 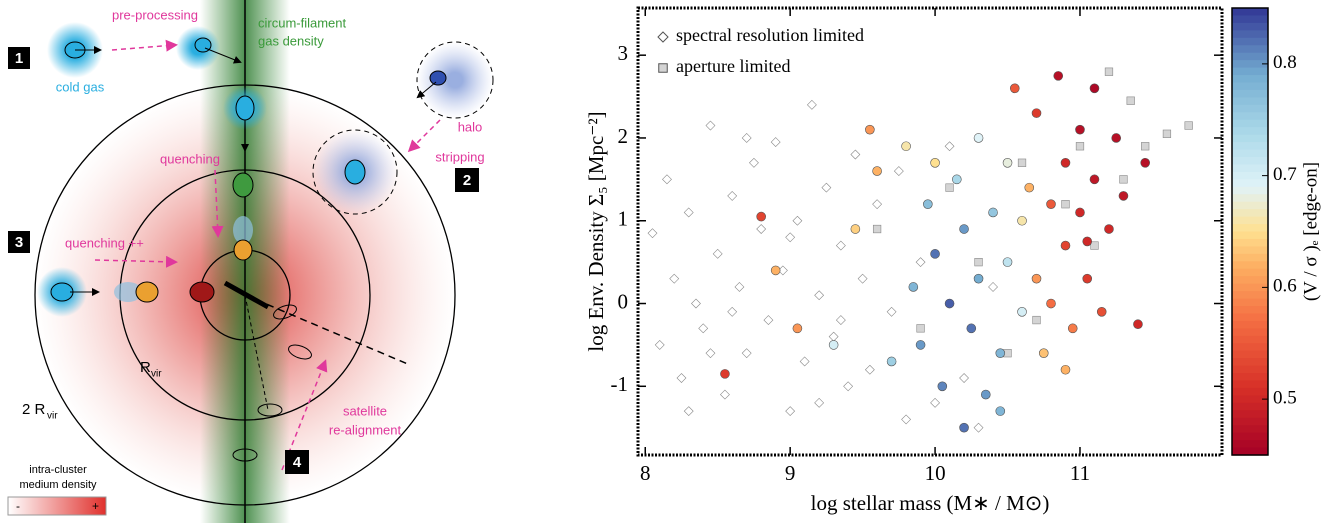 I want to click on x-tick-label: 9, so click(x=790, y=473).